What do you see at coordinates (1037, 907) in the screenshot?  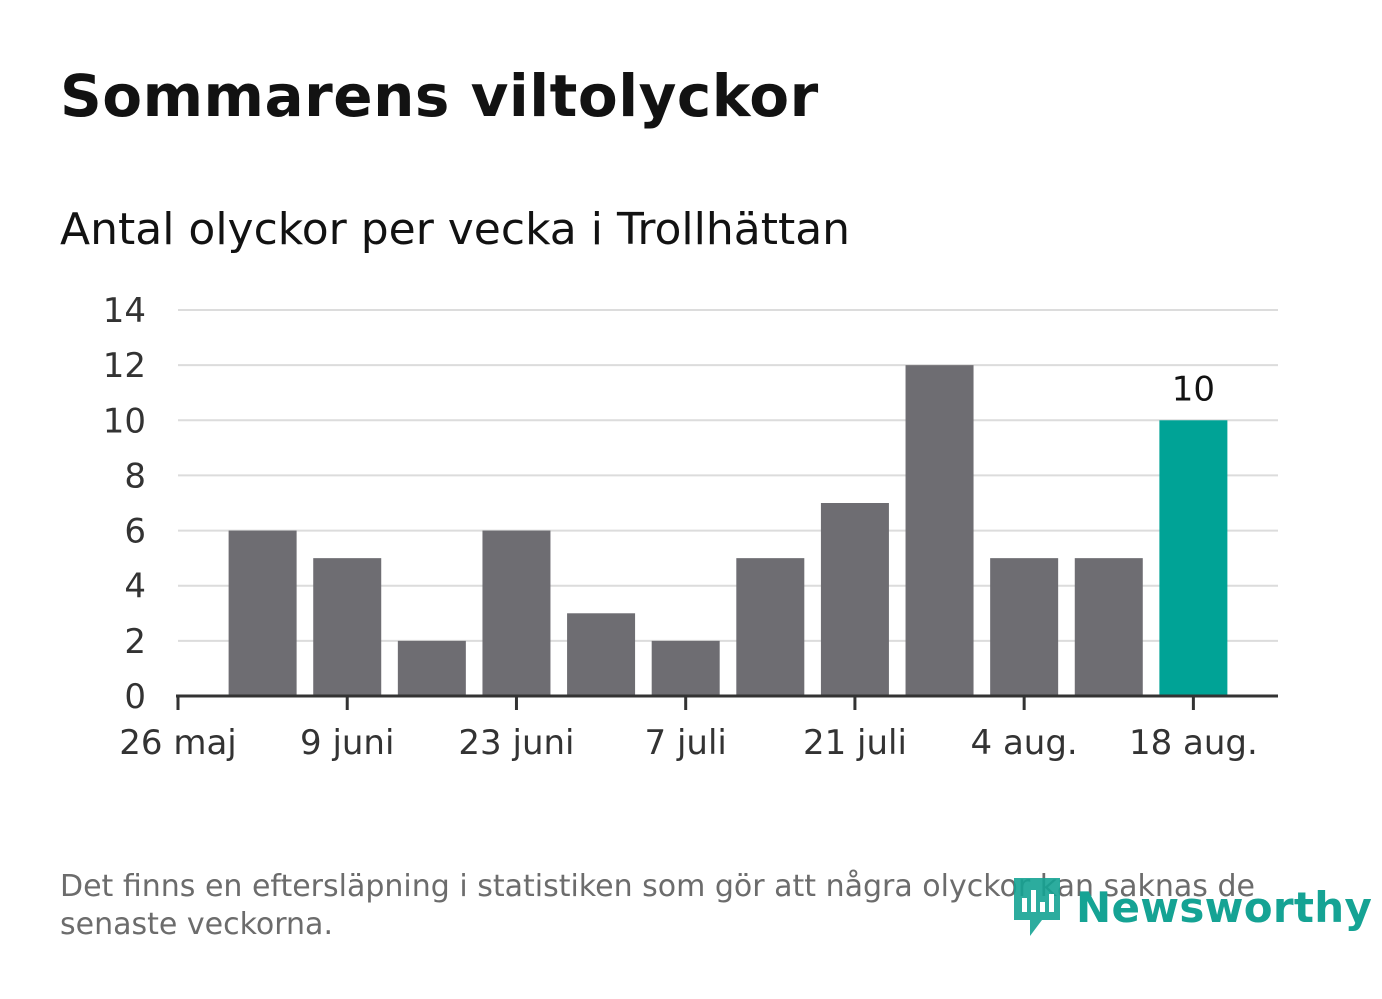 I see `newsworthy-icon` at bounding box center [1037, 907].